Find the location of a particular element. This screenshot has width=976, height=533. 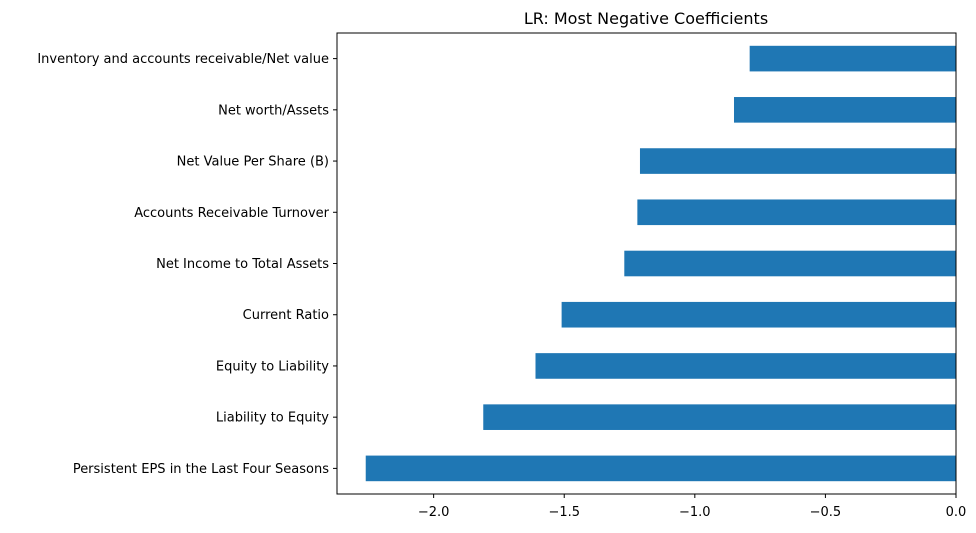

y-tick-label: Current Ratio is located at coordinates (286, 315).